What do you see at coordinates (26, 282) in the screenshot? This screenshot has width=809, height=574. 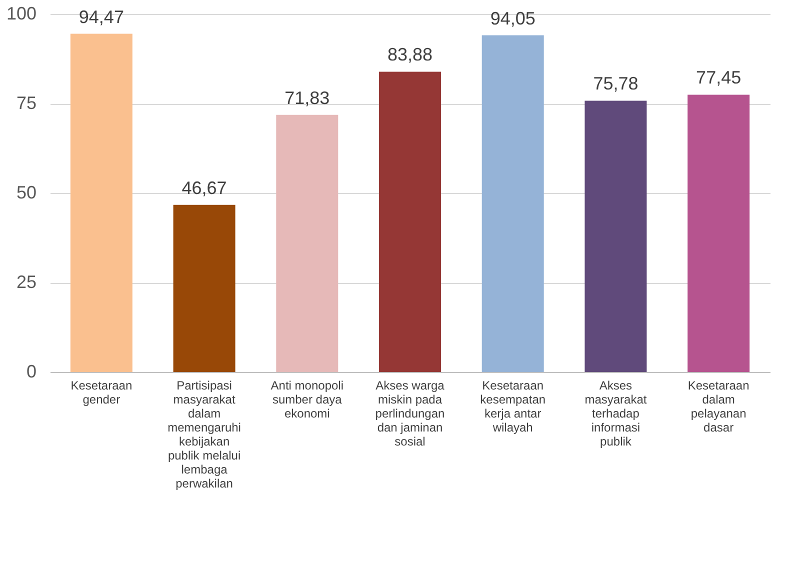 I see `y-tick-label: 25` at bounding box center [26, 282].